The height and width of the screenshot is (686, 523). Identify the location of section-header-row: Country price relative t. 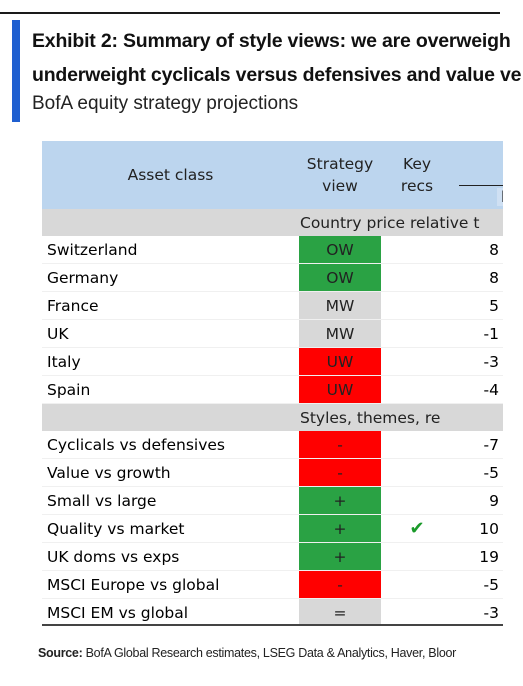
(272, 222).